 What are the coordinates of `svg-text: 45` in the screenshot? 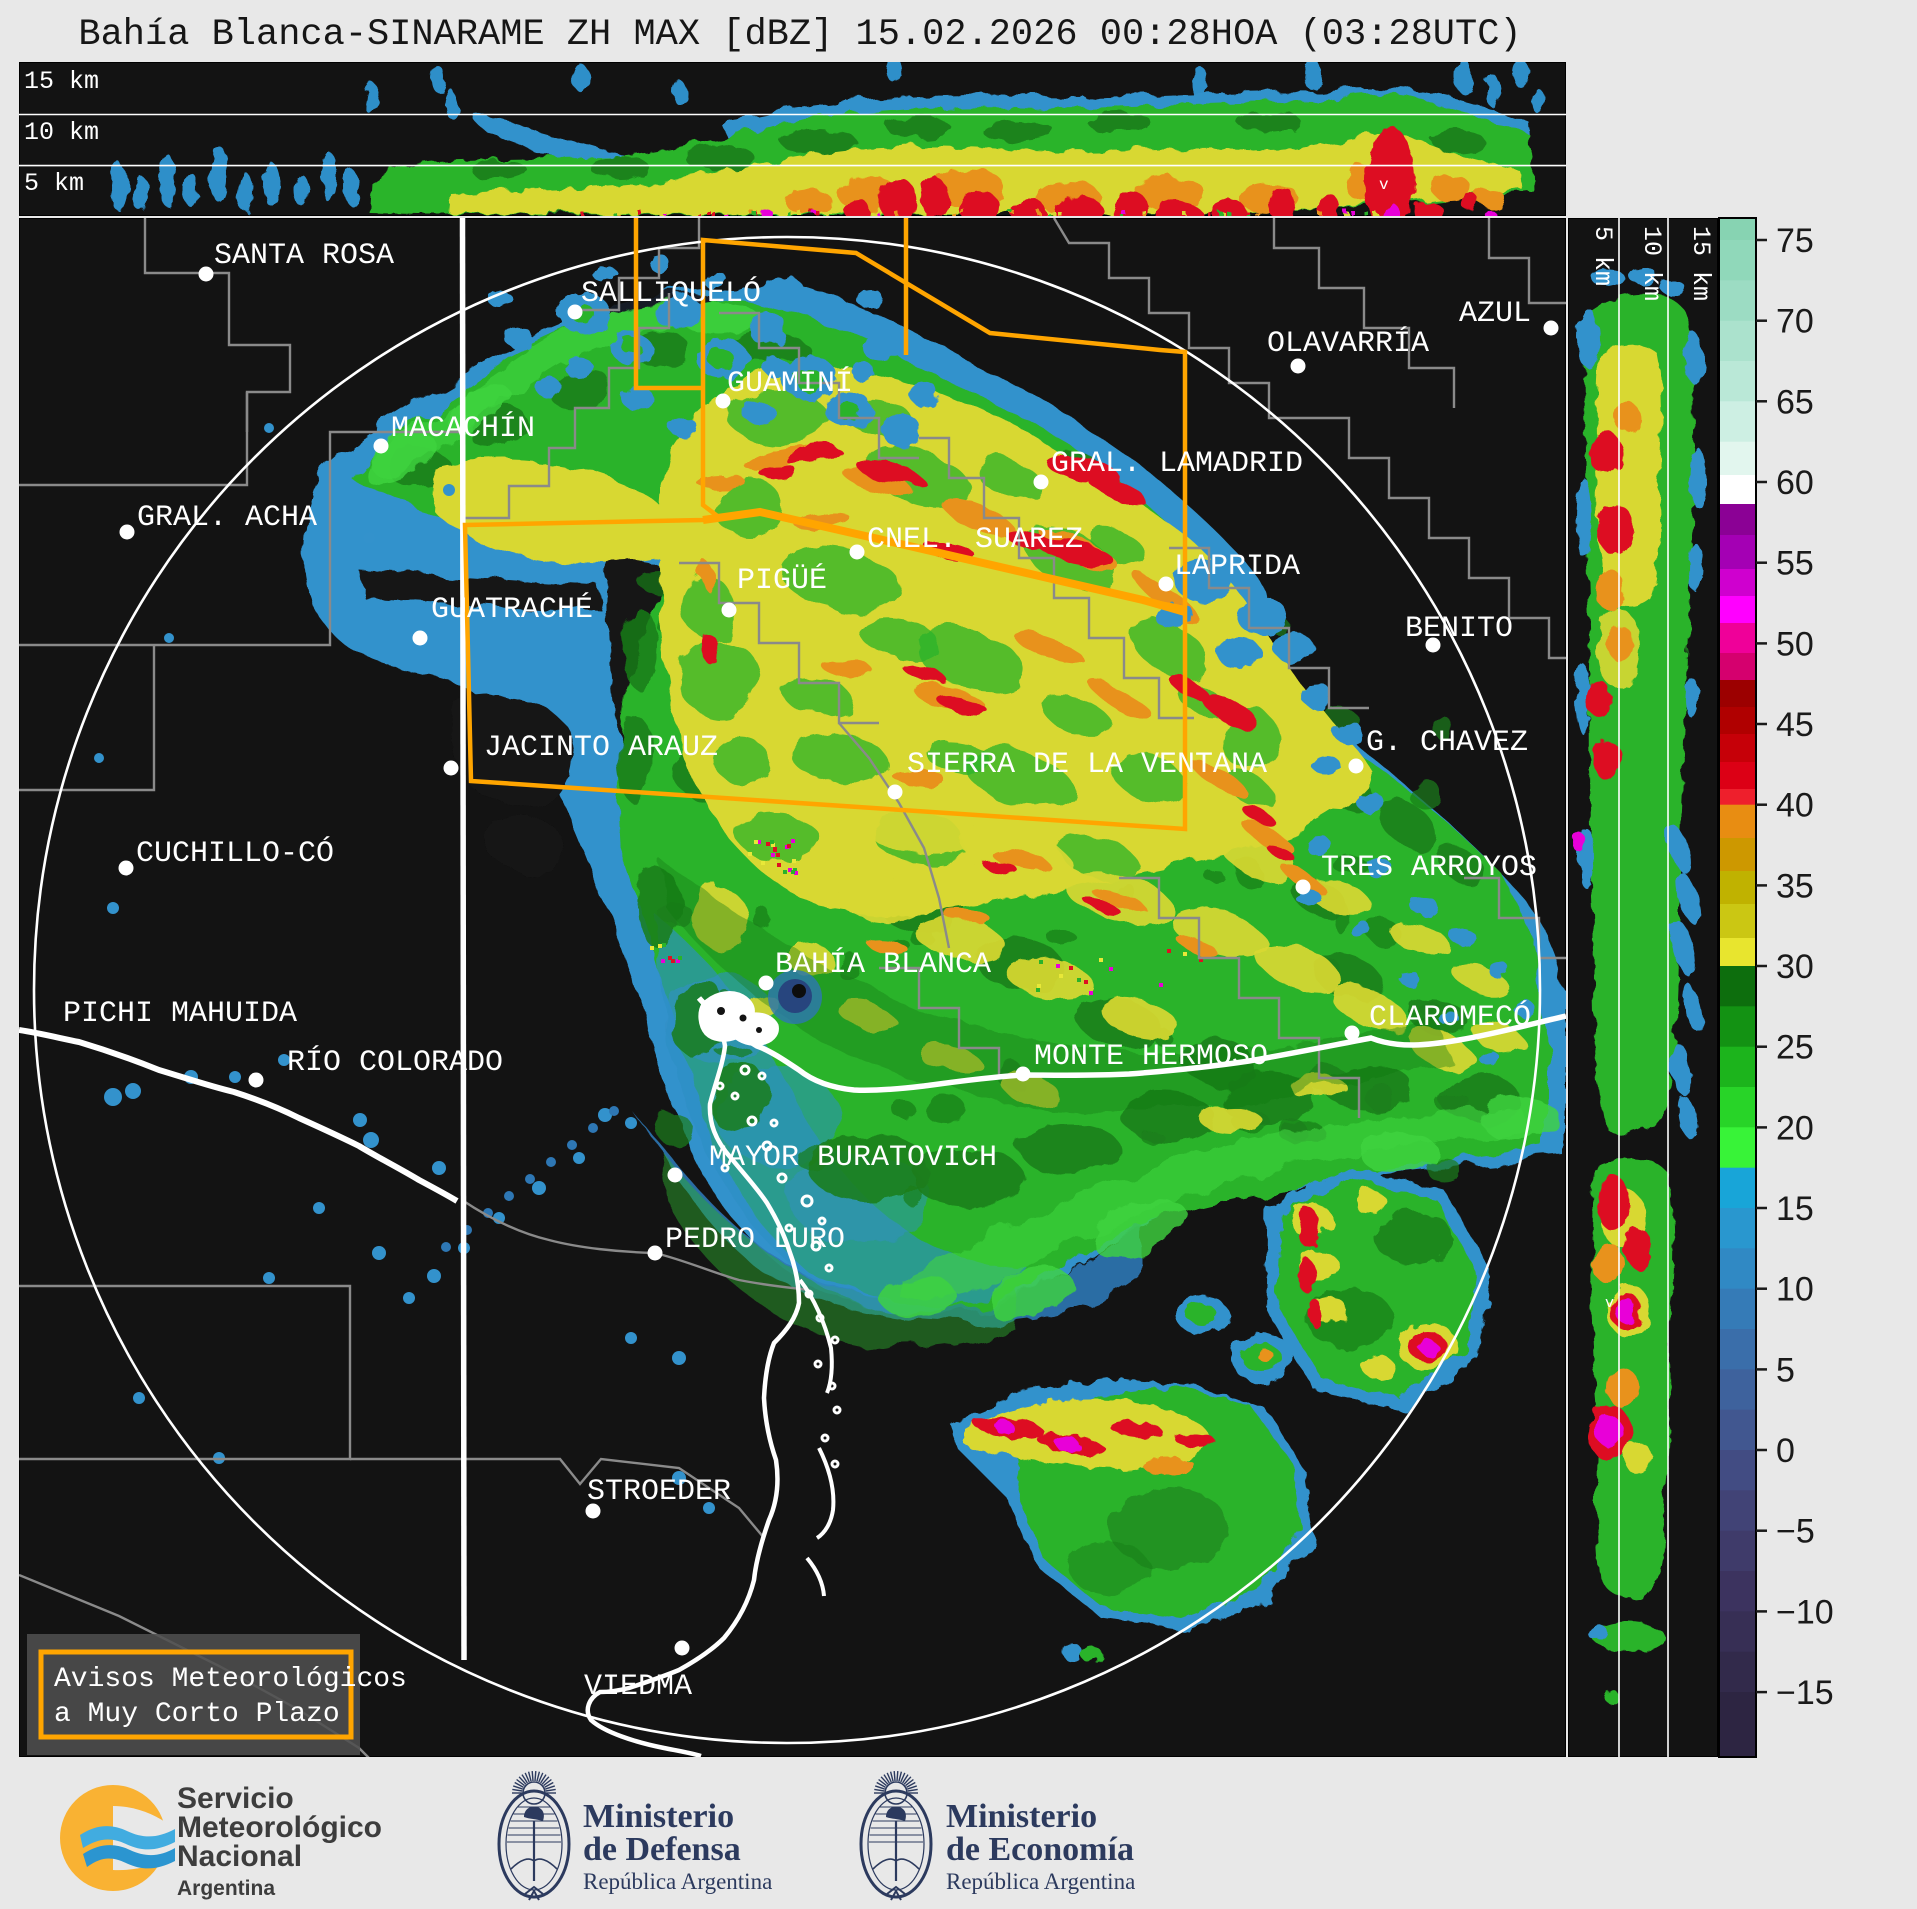 It's located at (1795, 725).